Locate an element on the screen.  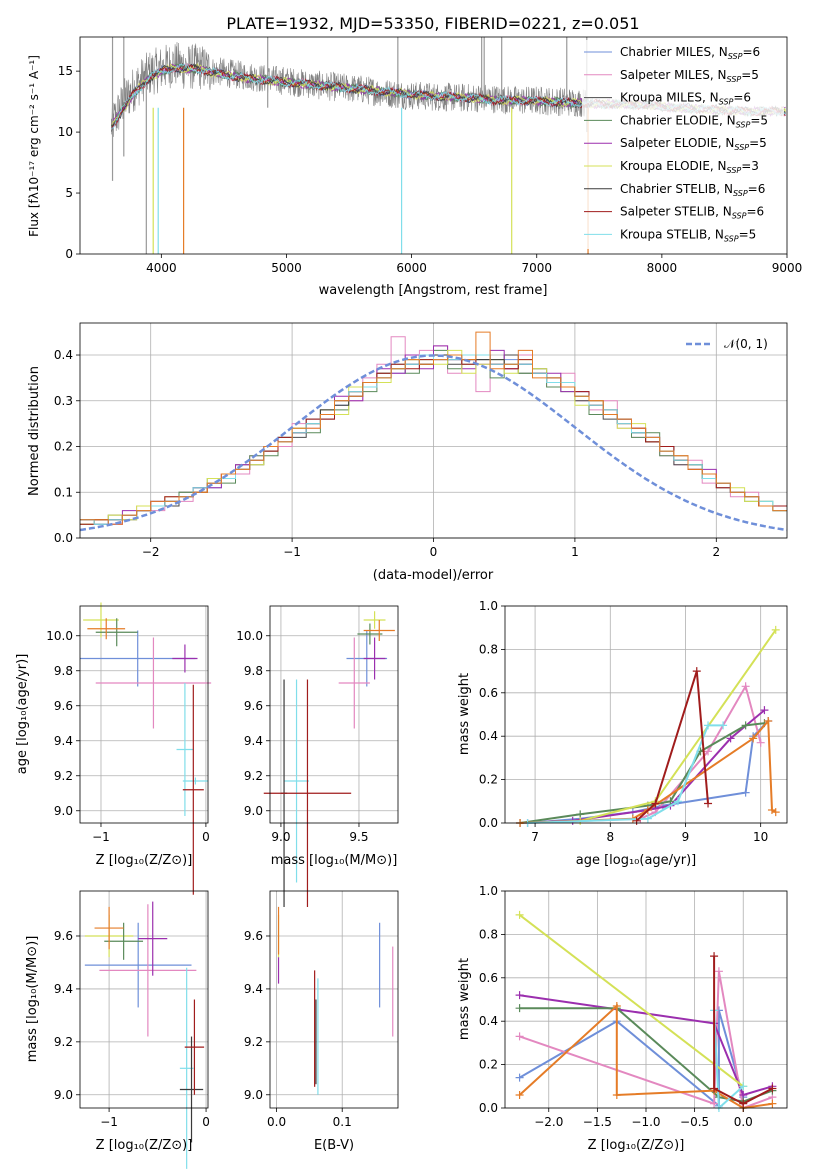
x-tick-label: 8 is located at coordinates (610, 837).